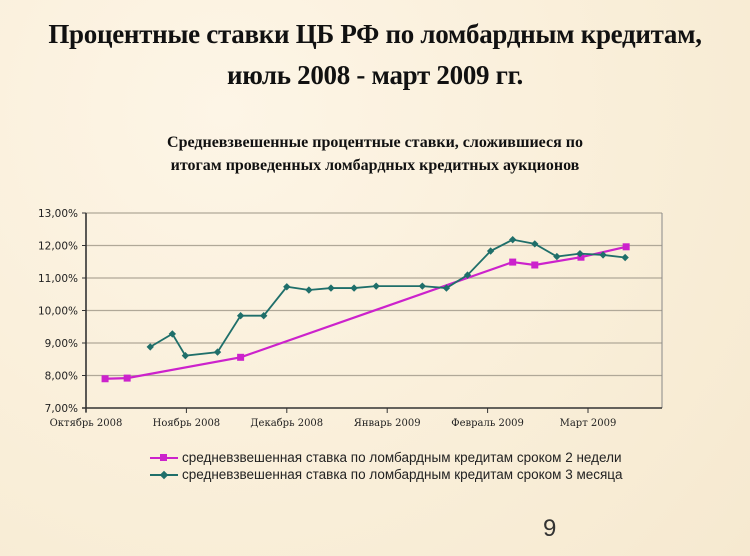 The image size is (750, 556). Describe the element at coordinates (58, 279) in the screenshot. I see `y-tick-label: 11,00%` at that location.